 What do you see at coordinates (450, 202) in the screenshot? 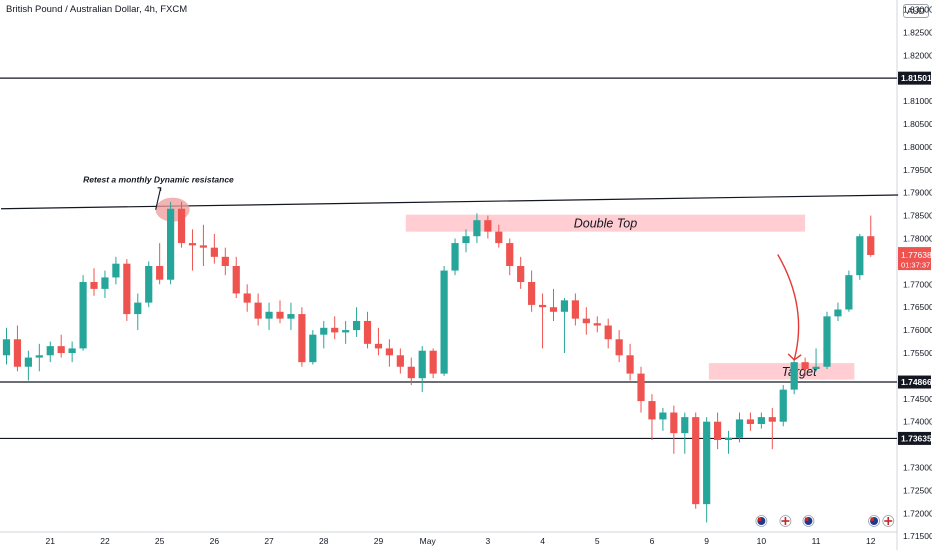
I see `trendline` at bounding box center [450, 202].